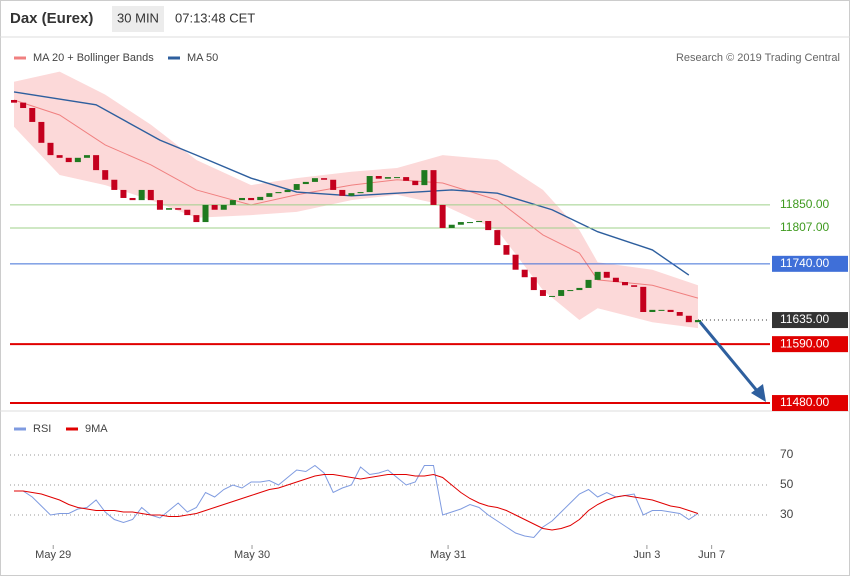 This screenshot has width=850, height=576. I want to click on timestamp: 07:13:48 CET, so click(215, 17).